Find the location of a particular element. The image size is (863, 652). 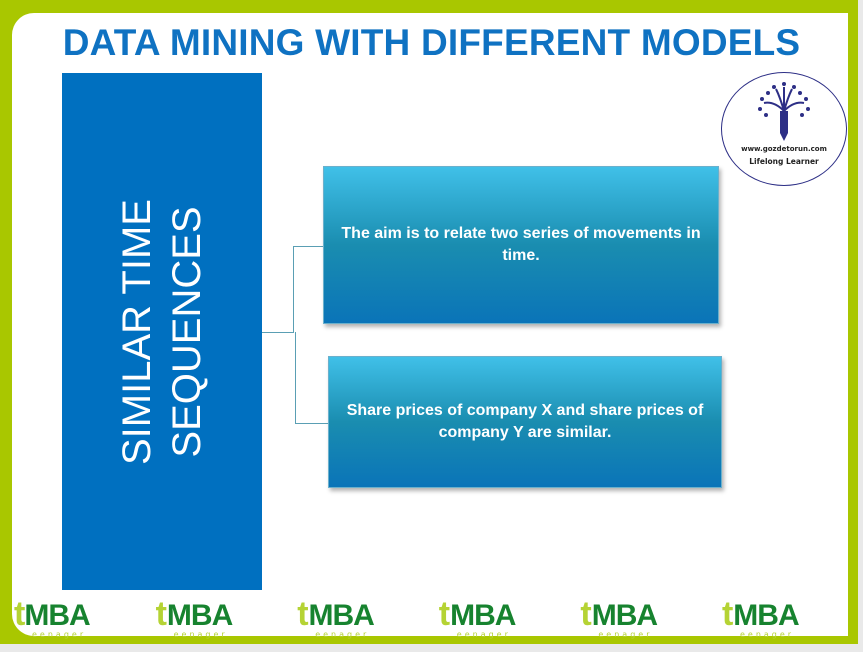

pencil-tree-icon is located at coordinates (784, 111).